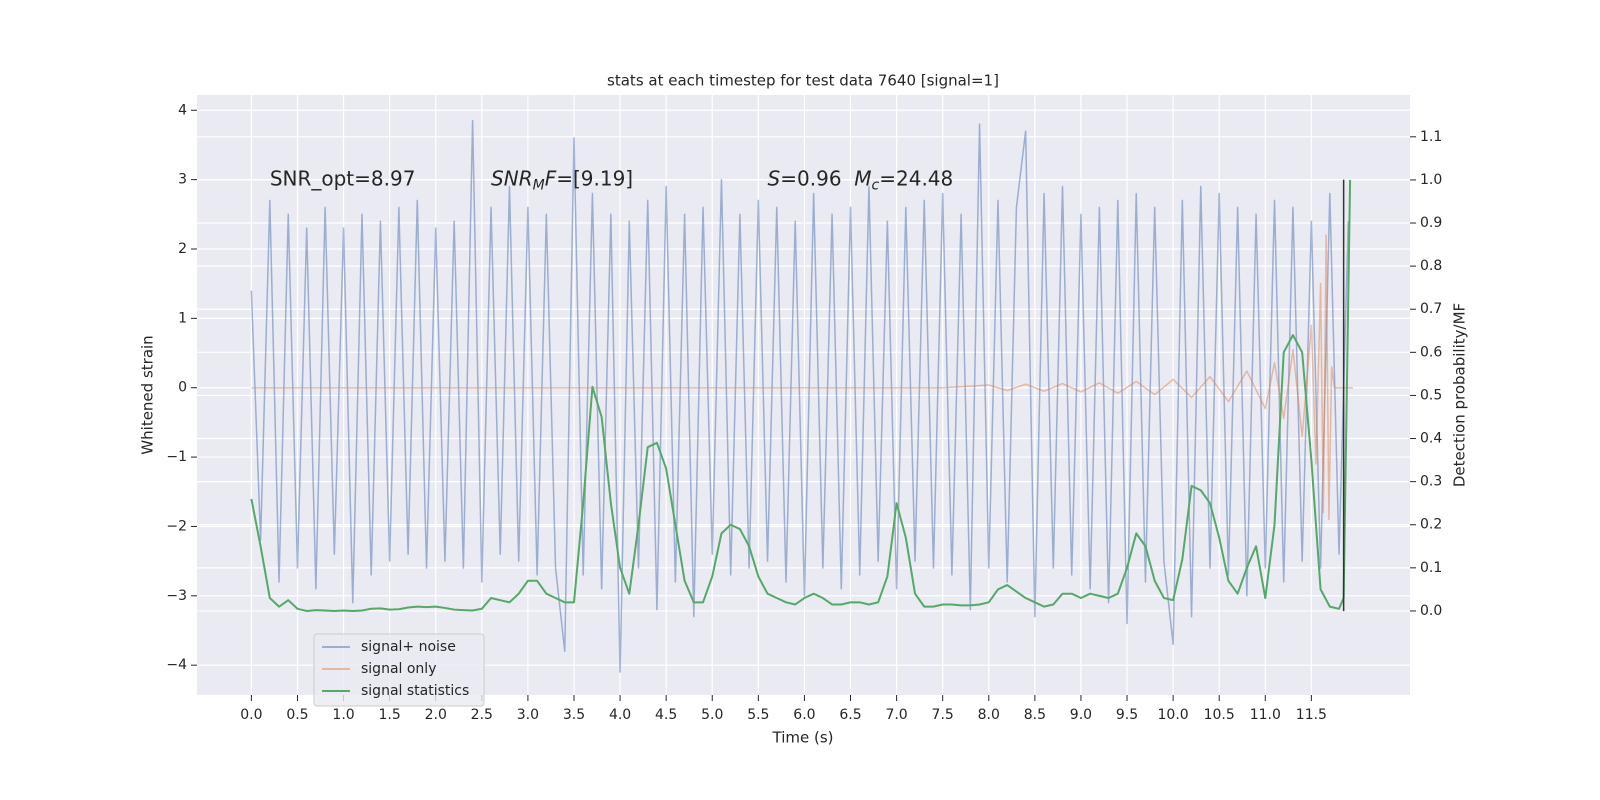 This screenshot has height=800, width=1600. What do you see at coordinates (182, 318) in the screenshot?
I see `y-tick-label: 1` at bounding box center [182, 318].